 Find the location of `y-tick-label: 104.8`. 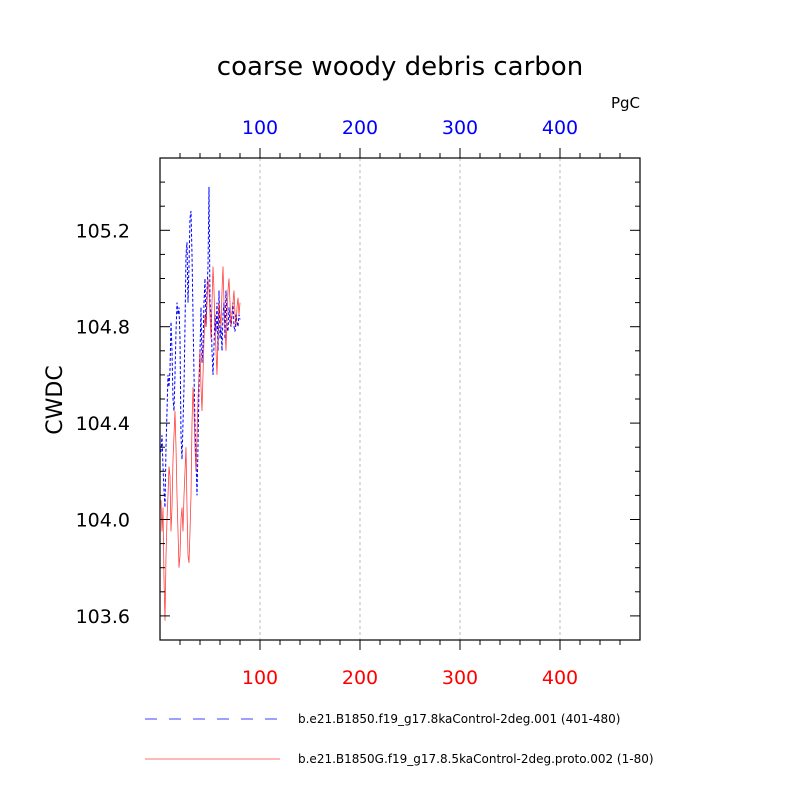

y-tick-label: 104.8 is located at coordinates (103, 328).